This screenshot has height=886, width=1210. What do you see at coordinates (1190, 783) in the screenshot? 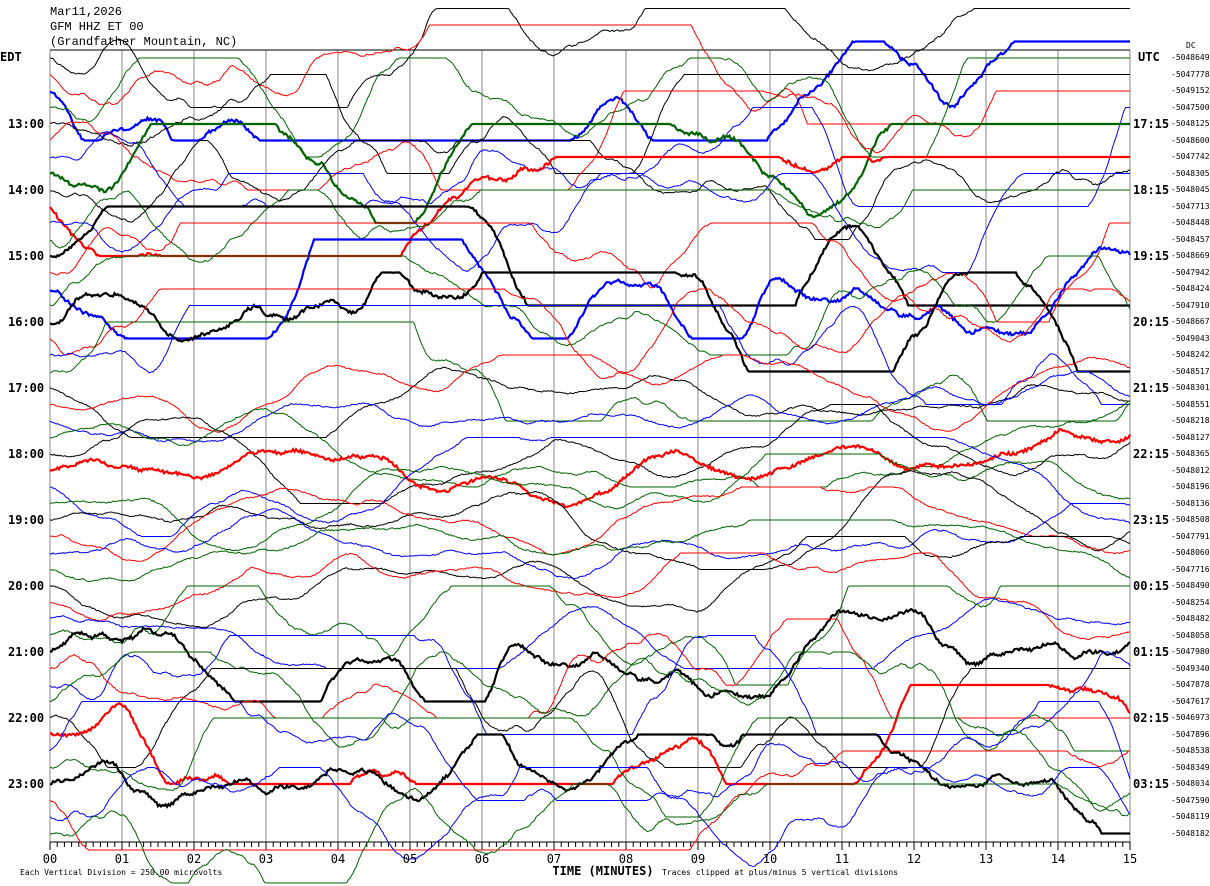
I see `dc-offset-label: -5048034` at bounding box center [1190, 783].